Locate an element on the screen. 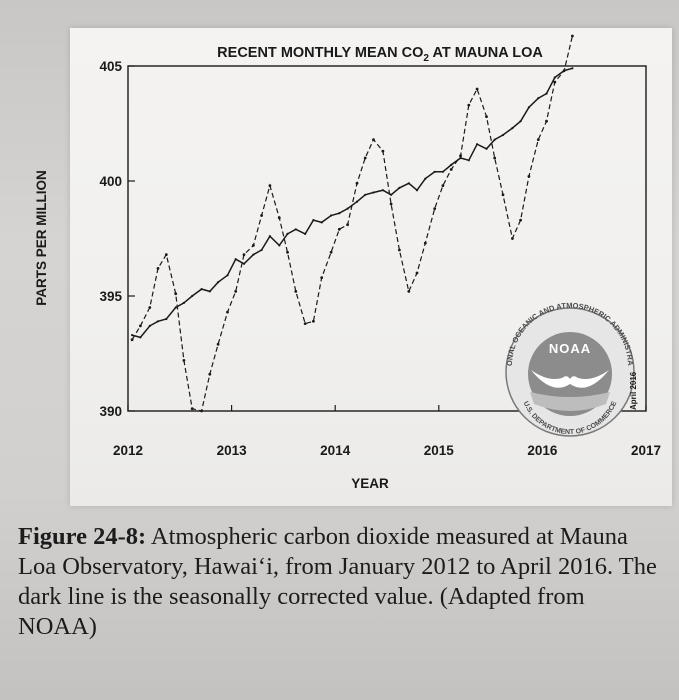 The height and width of the screenshot is (700, 679). x-tick-label: 2013 is located at coordinates (232, 450).